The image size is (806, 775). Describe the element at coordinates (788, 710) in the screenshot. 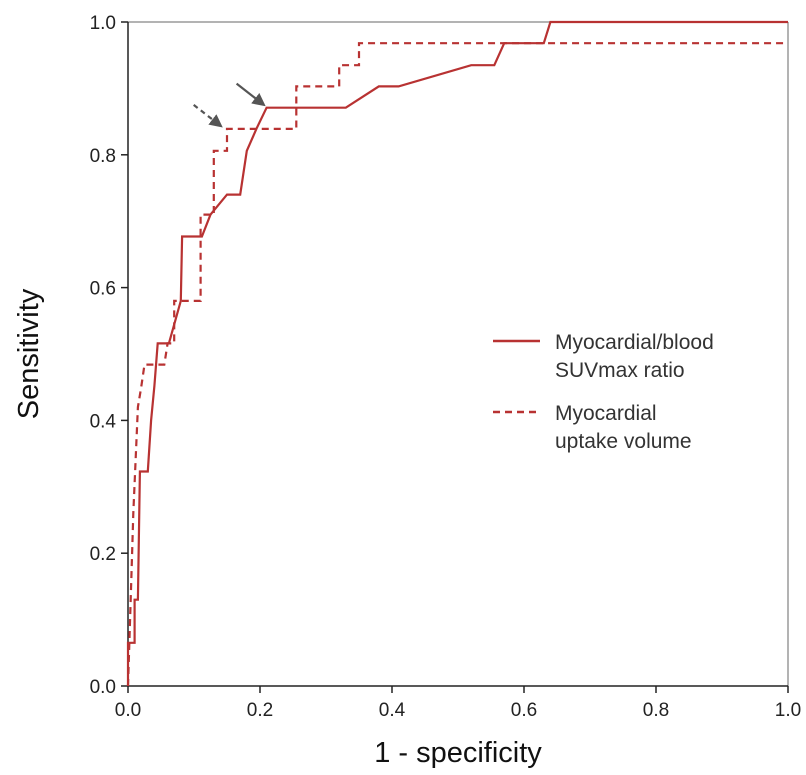

I see `x-tick-label: 1.0` at that location.